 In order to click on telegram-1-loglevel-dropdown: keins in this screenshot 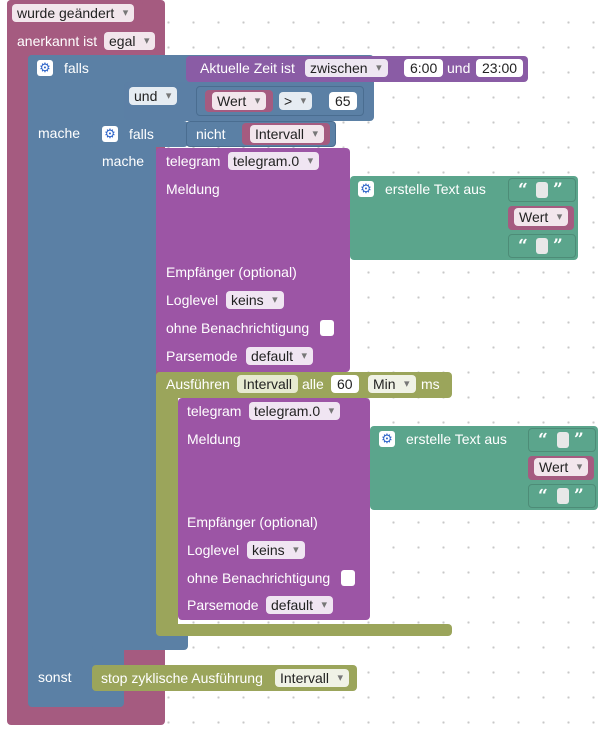, I will do `click(255, 300)`.